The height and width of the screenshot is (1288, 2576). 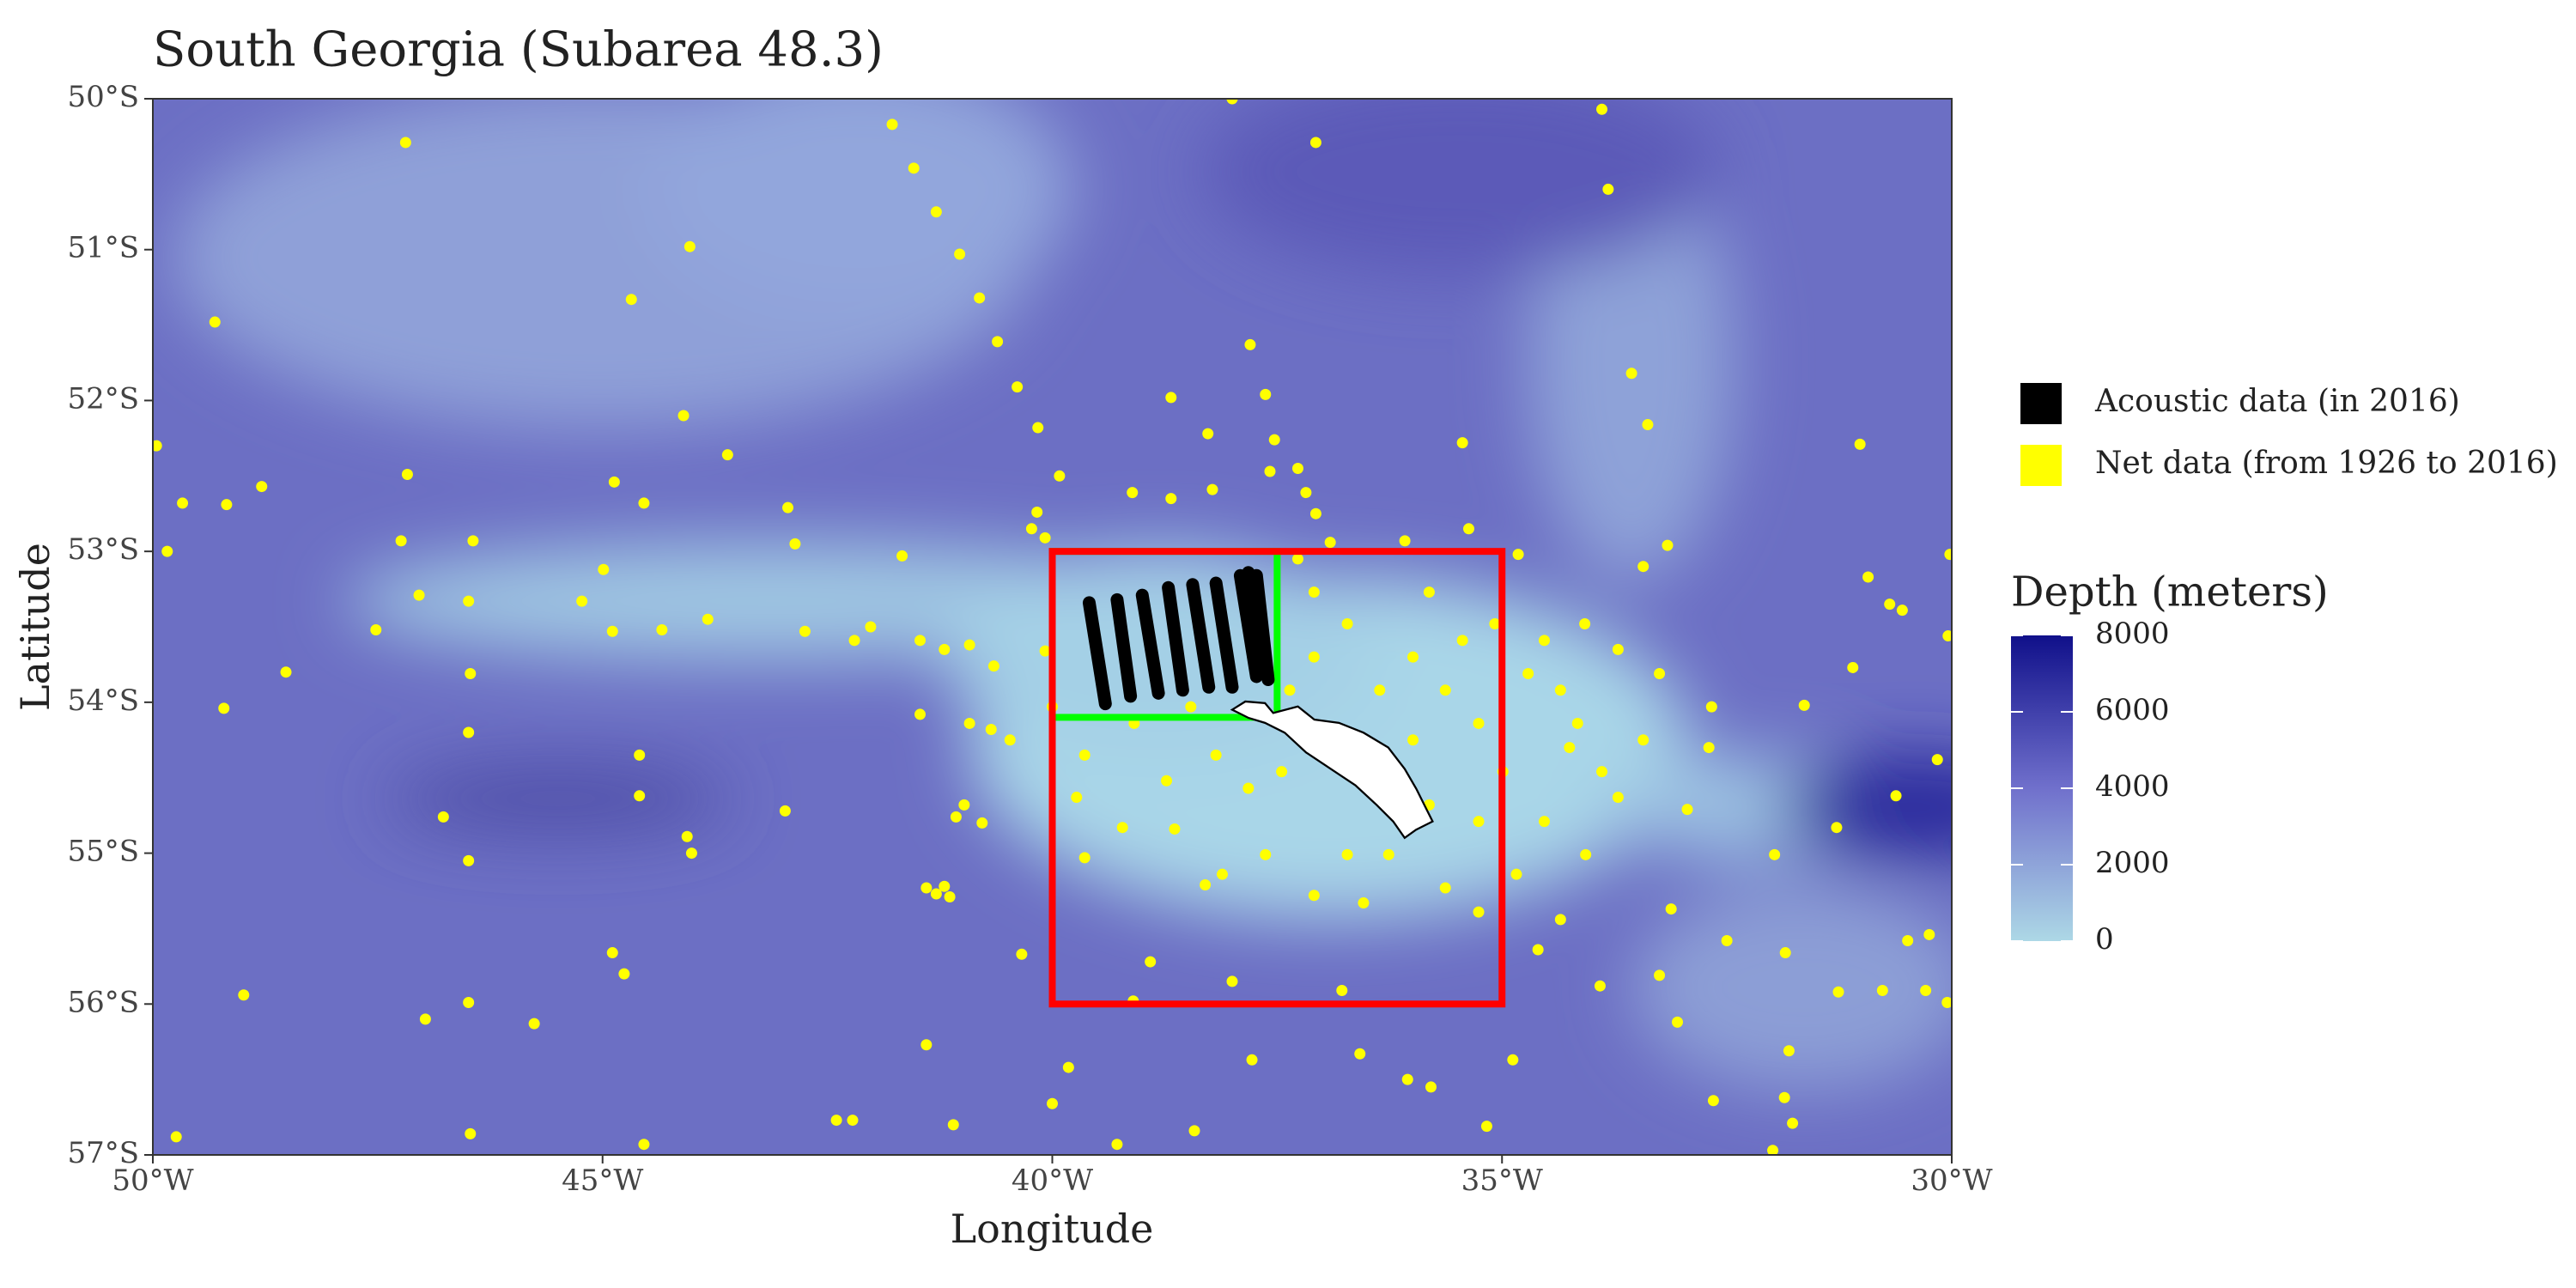 What do you see at coordinates (2133, 634) in the screenshot?
I see `colorbar-tick-label: 8000` at bounding box center [2133, 634].